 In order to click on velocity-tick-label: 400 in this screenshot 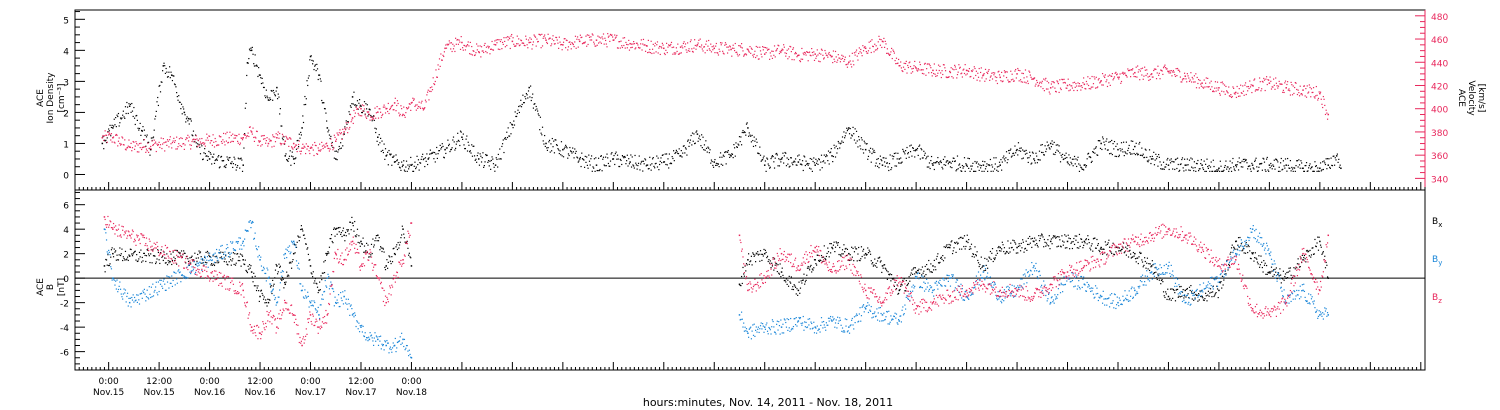, I will do `click(1439, 111)`.